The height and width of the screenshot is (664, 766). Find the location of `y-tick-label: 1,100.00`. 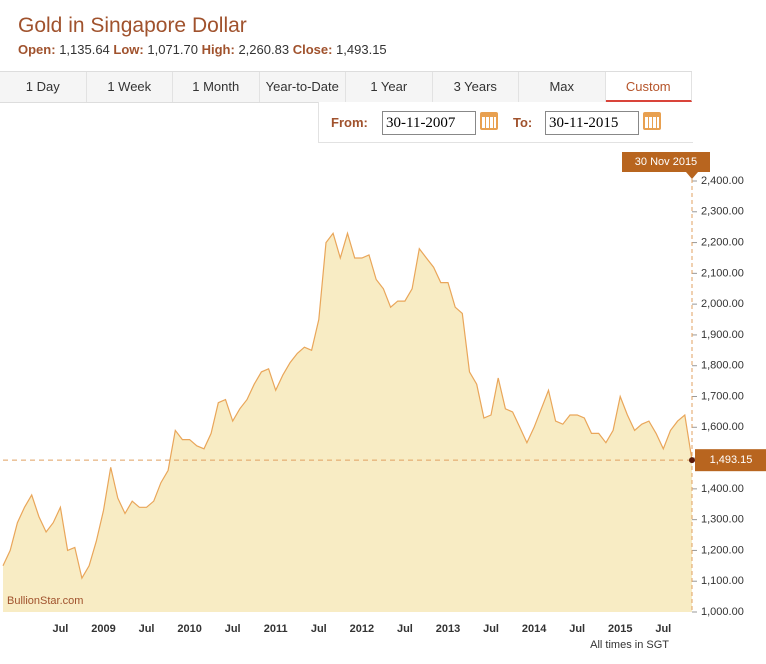

y-tick-label: 1,100.00 is located at coordinates (722, 581).